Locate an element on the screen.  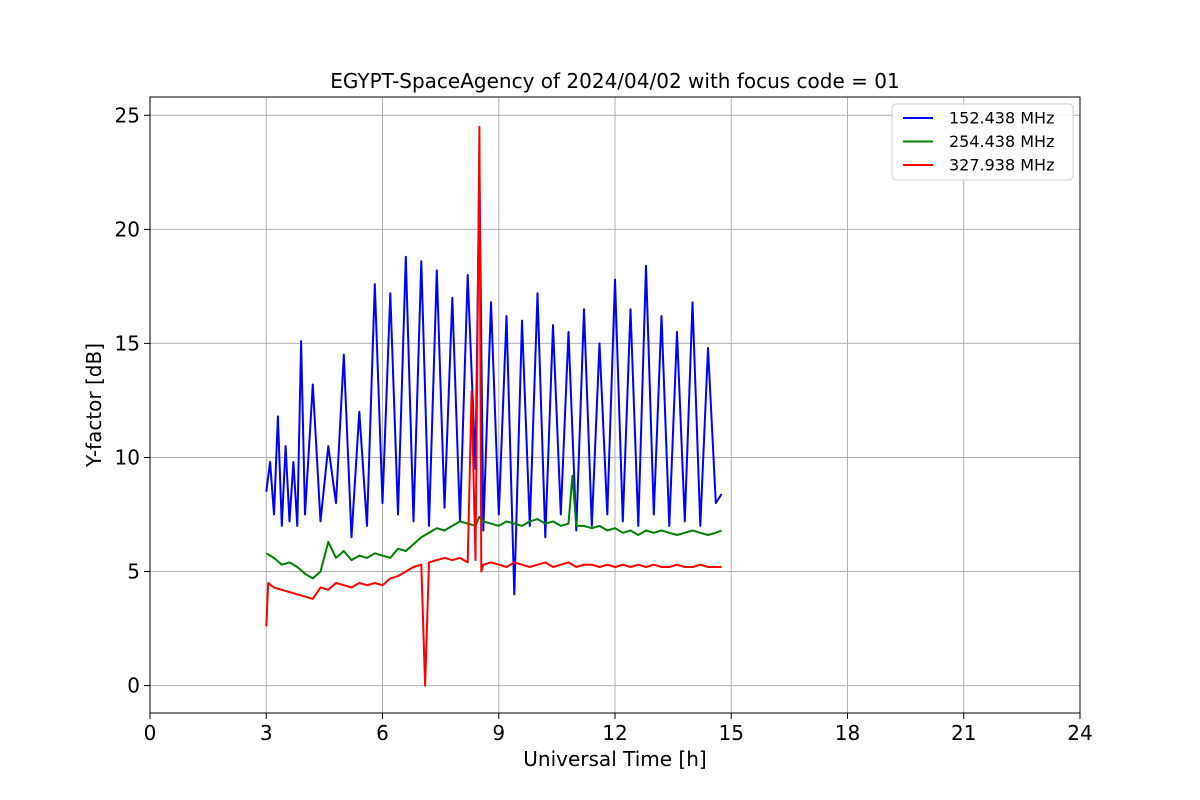
x-axis-label: Universal Time [h] is located at coordinates (614, 759).